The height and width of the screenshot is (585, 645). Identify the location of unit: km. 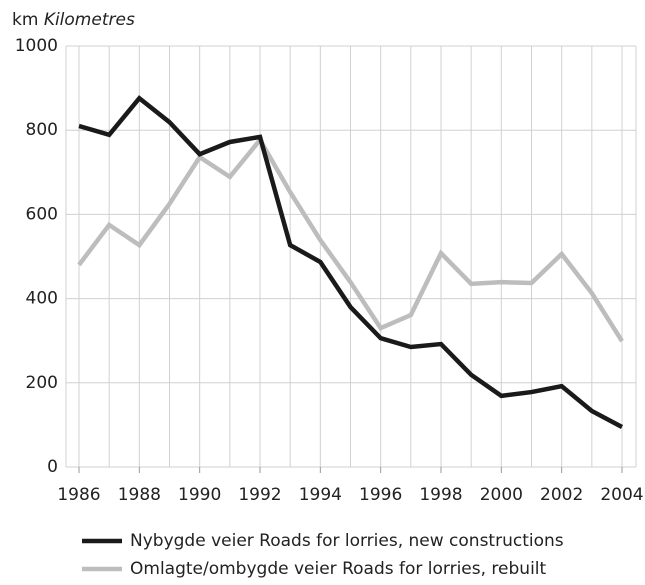
(25, 20).